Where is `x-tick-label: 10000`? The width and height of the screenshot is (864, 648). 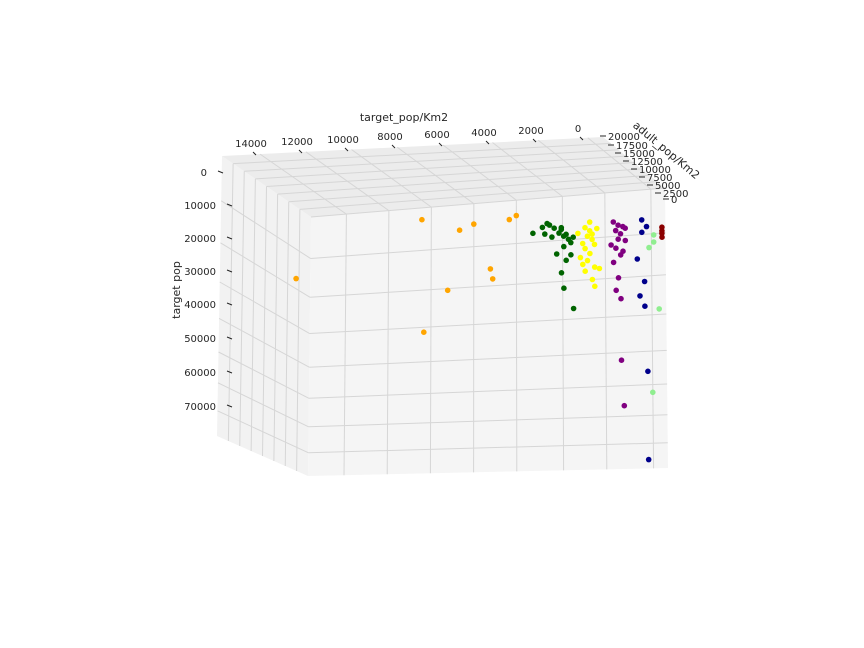 x-tick-label: 10000 is located at coordinates (343, 140).